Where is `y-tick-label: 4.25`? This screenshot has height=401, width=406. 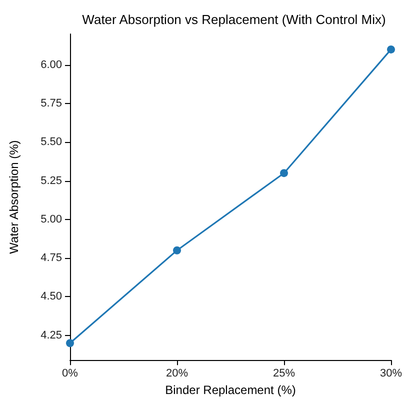 y-tick-label: 4.25 is located at coordinates (51, 335).